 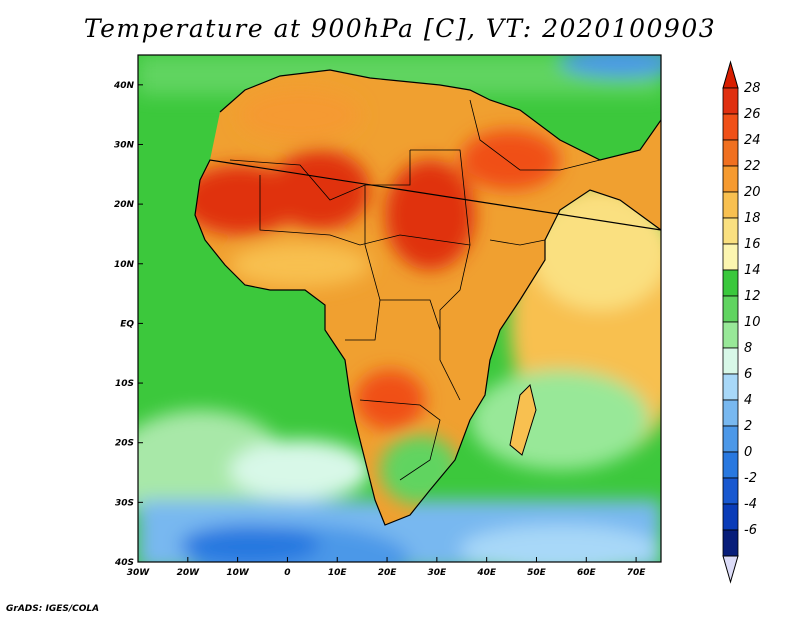 I want to click on colorbar-label: 4, so click(x=748, y=400).